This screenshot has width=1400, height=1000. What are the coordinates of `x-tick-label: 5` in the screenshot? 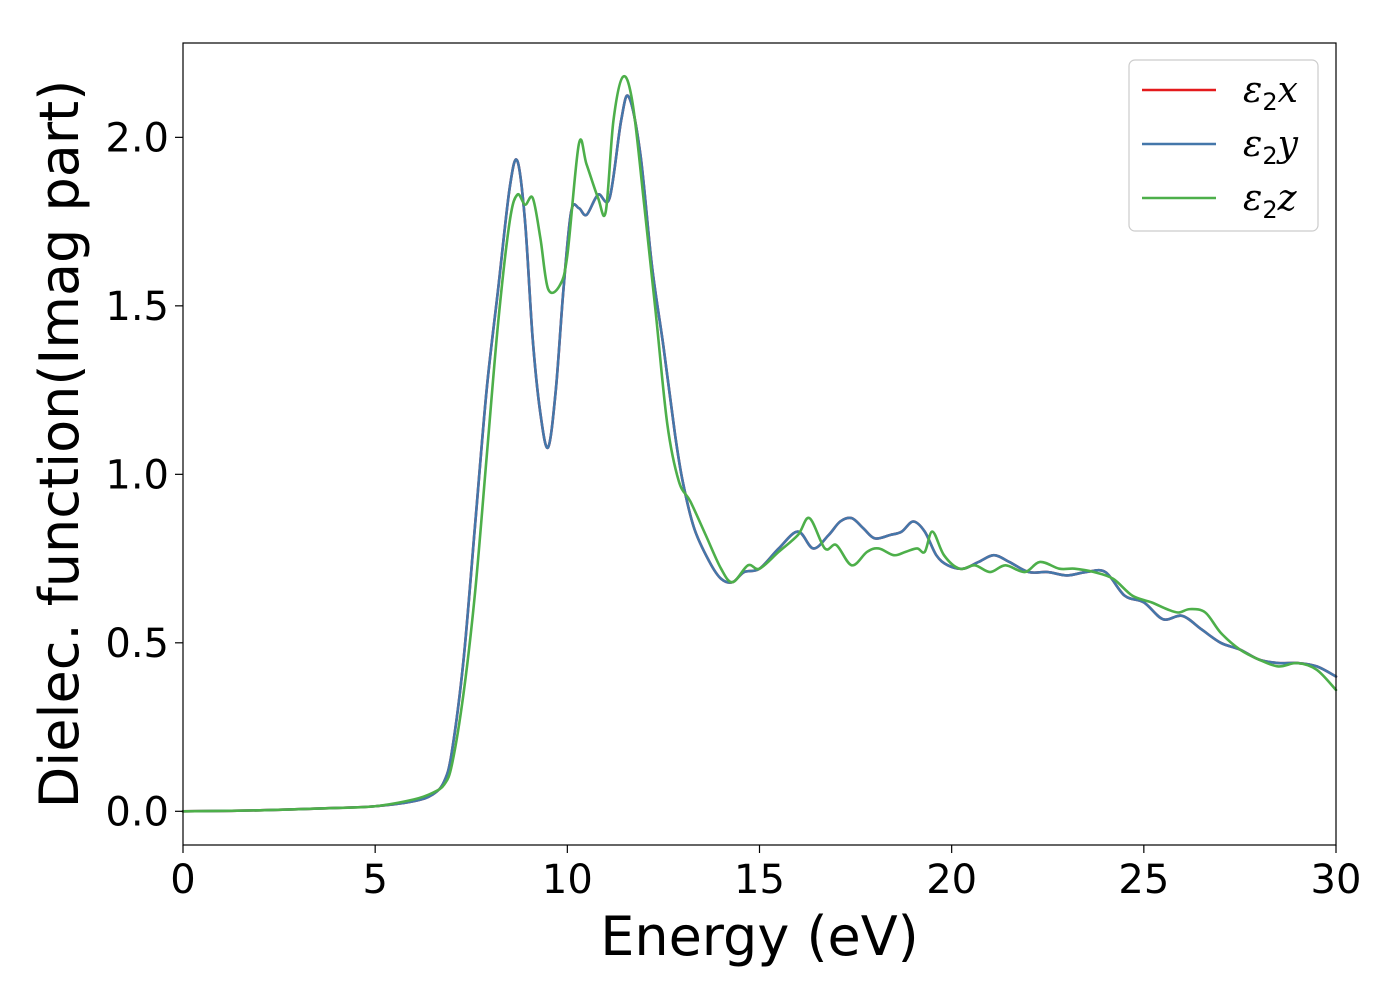 It's located at (374, 880).